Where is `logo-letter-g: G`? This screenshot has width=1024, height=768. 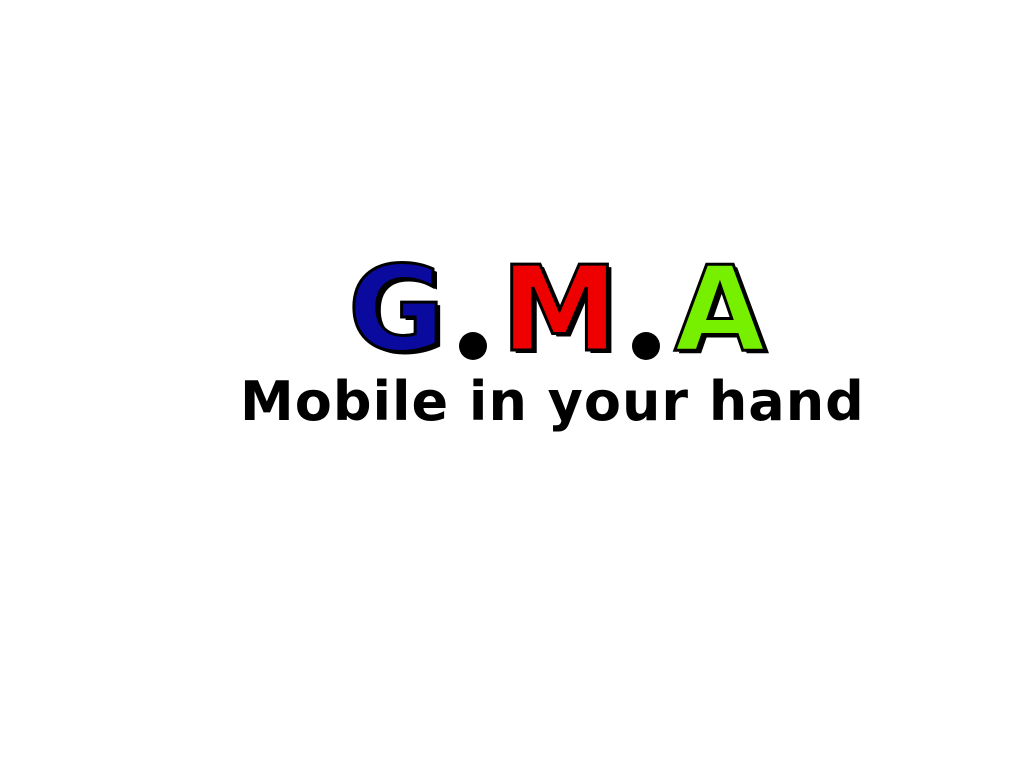 logo-letter-g: G is located at coordinates (396, 309).